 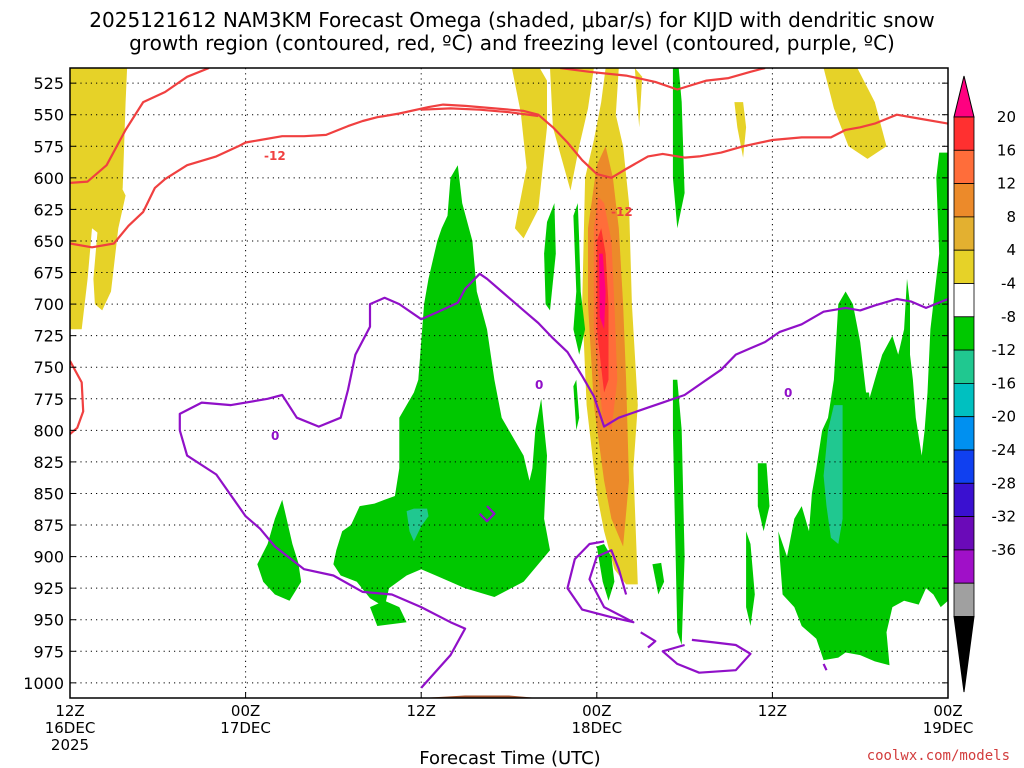 I want to click on colorbar-label: 20, so click(x=1006, y=117).